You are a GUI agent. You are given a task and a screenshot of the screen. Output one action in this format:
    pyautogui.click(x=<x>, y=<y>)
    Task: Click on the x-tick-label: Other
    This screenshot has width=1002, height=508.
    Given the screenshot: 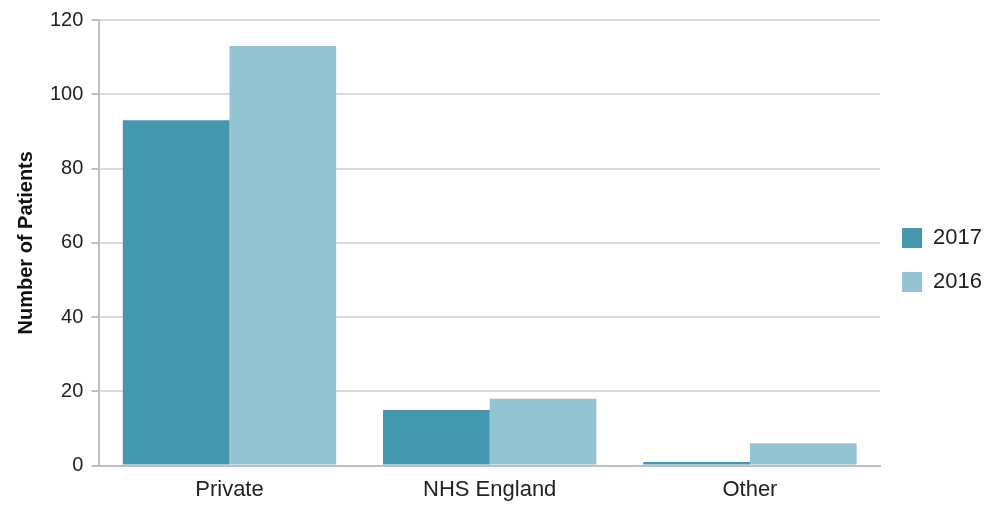 What is the action you would take?
    pyautogui.click(x=750, y=488)
    